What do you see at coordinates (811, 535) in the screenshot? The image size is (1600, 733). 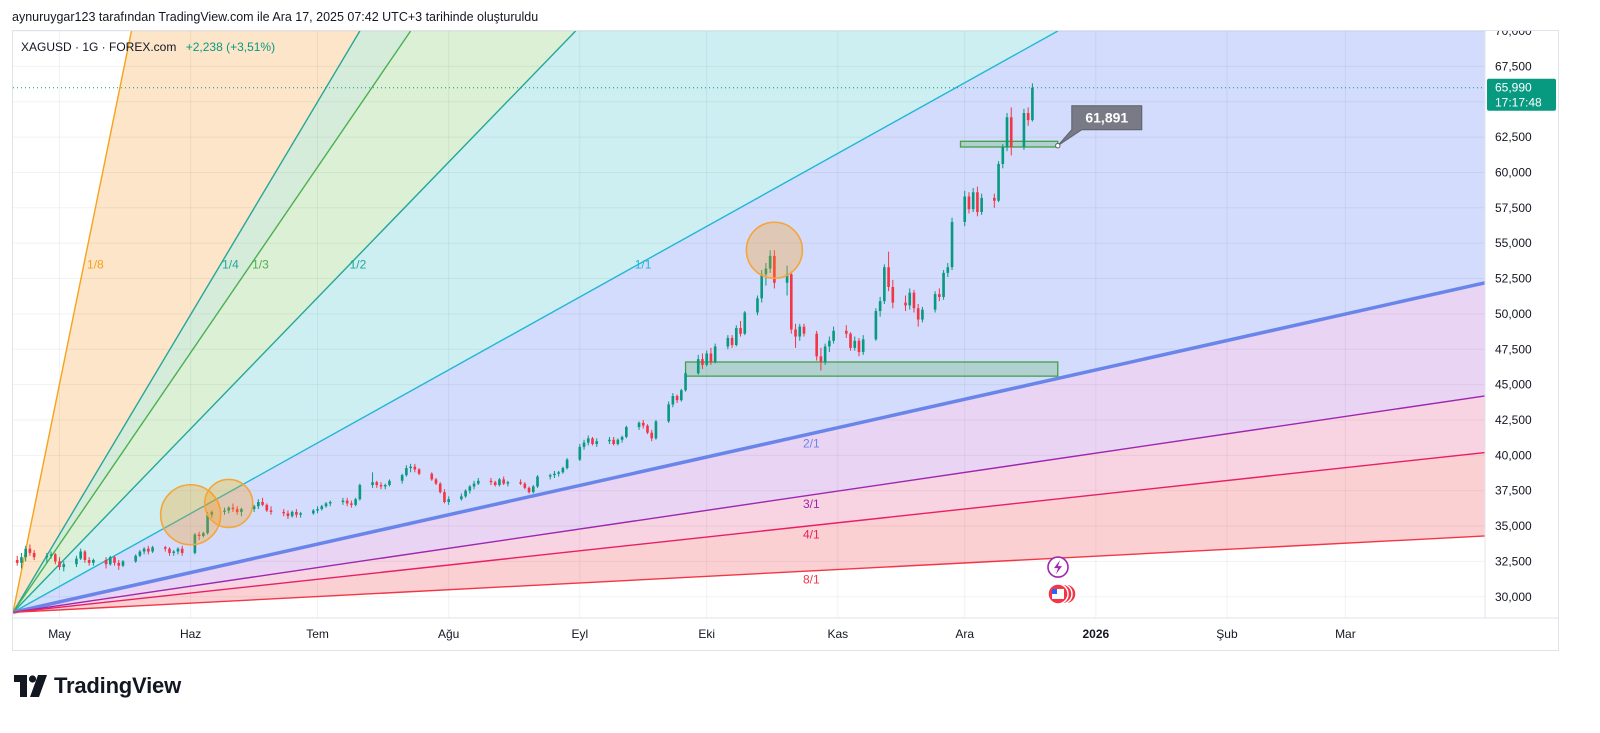 I see `fan-label-4-1: 4/1` at bounding box center [811, 535].